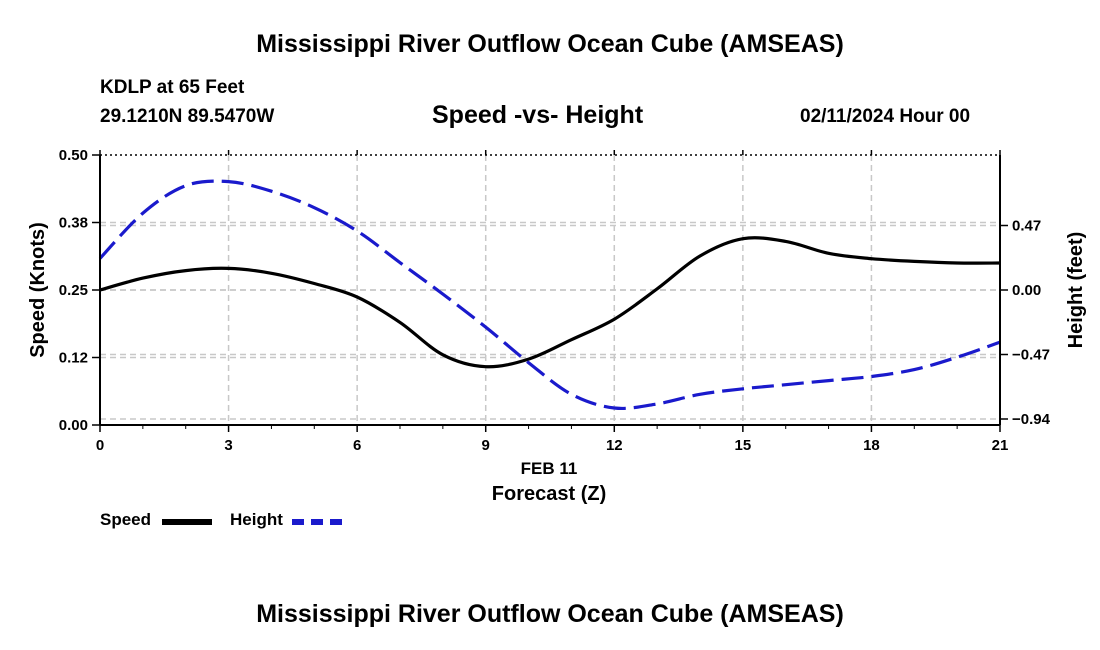  Describe the element at coordinates (73, 290) in the screenshot. I see `y-left-tick-label: 0.25` at that location.